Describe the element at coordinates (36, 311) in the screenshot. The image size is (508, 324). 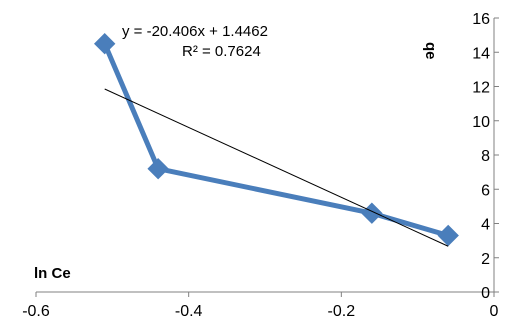
I see `x-tick-label: -0.6` at that location.